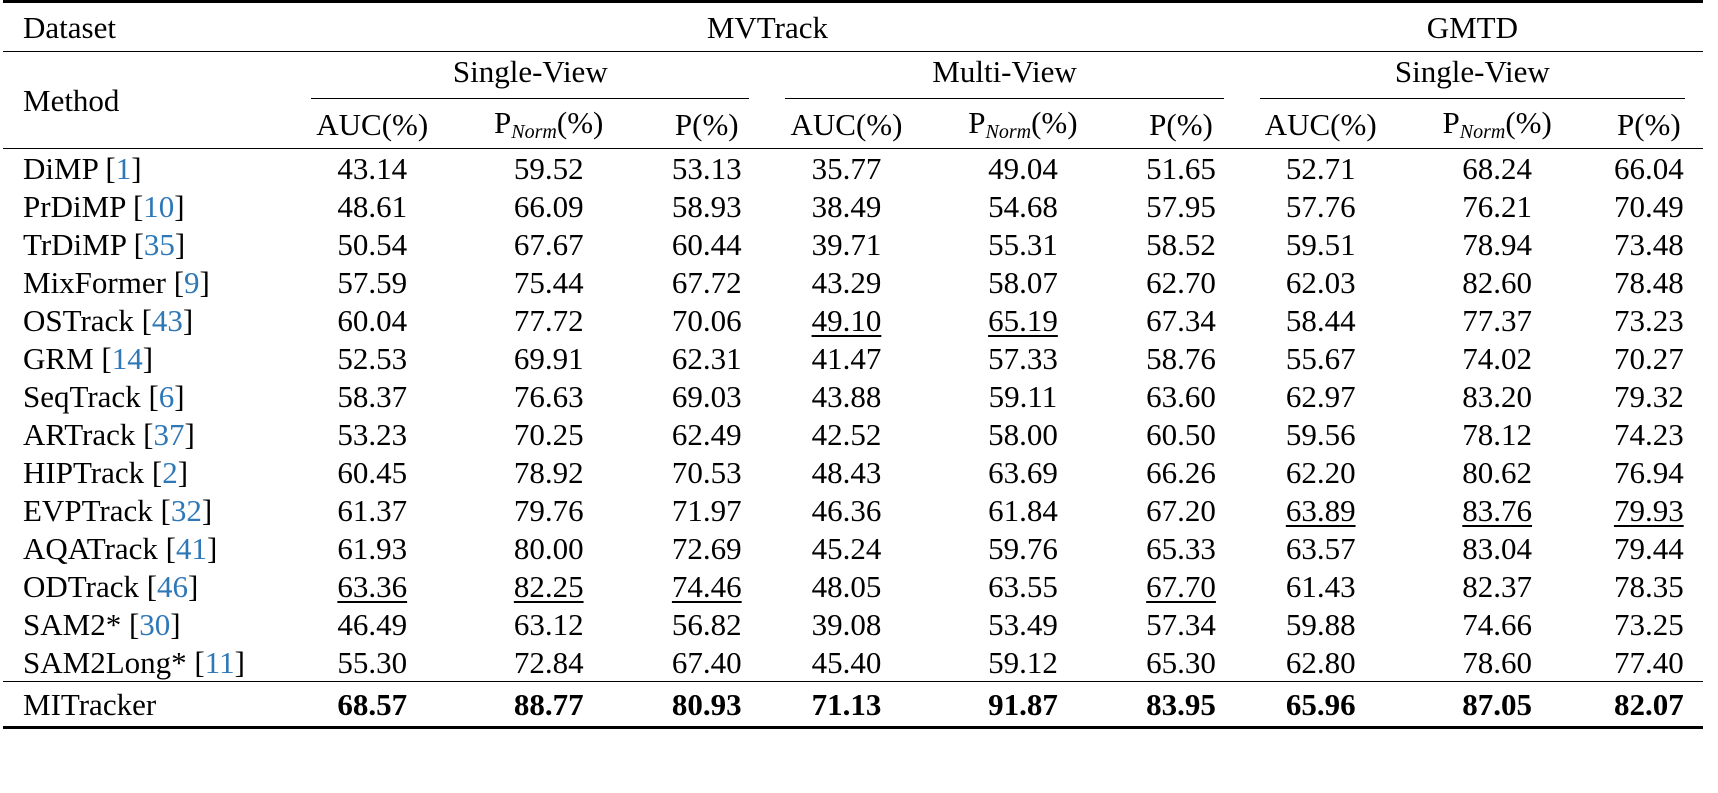 The width and height of the screenshot is (1718, 793). I want to click on method-name-cell: OSTrack [43], so click(148, 320).